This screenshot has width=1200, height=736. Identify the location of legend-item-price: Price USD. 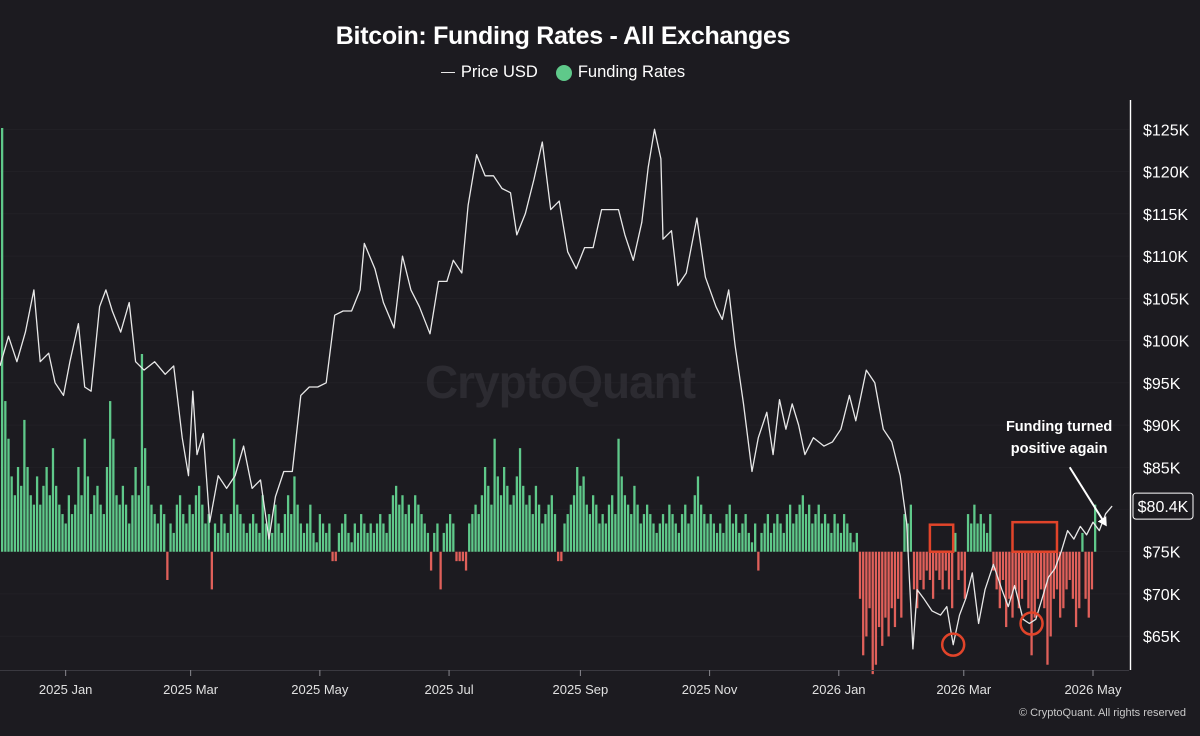
(489, 72).